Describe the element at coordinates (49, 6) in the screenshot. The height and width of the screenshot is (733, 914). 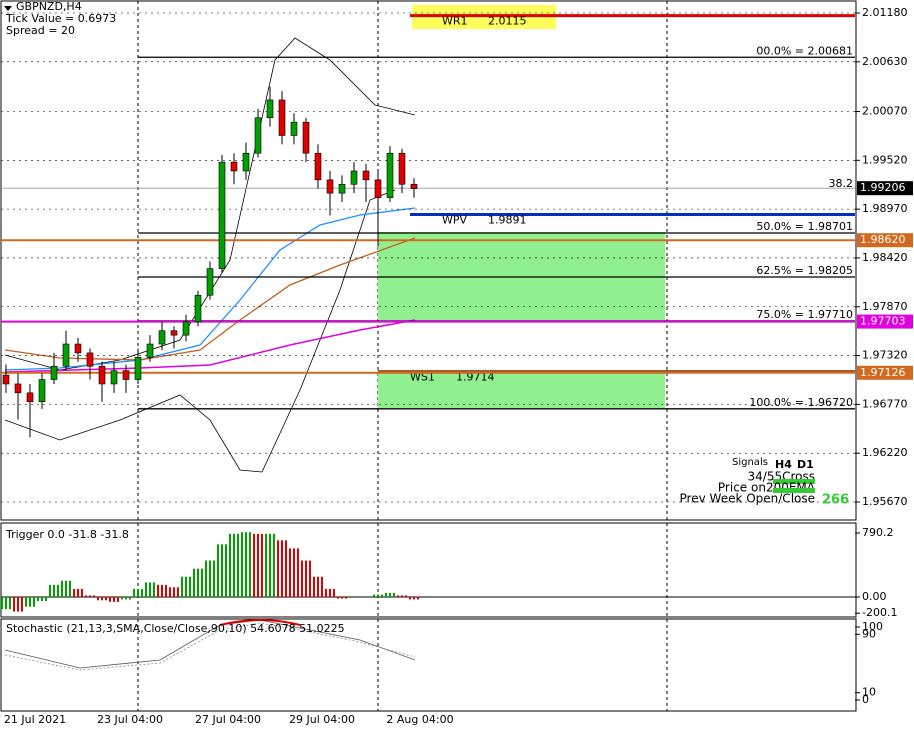
I see `symbol: GBPNZD,H4` at that location.